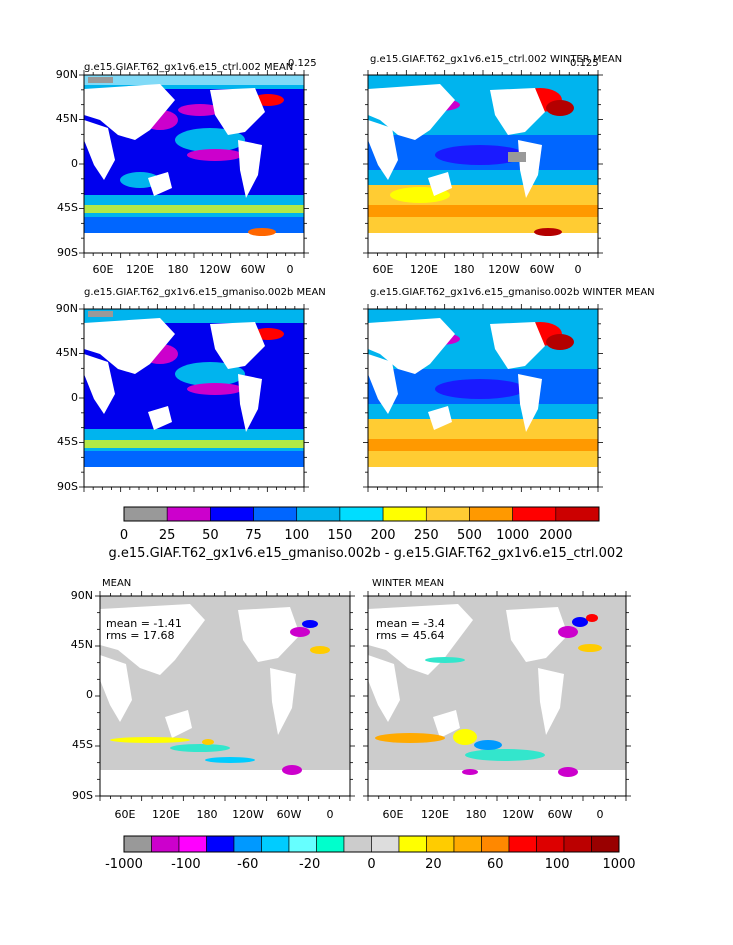  I want to click on colorbar-tick-label: 2000, so click(555, 535).